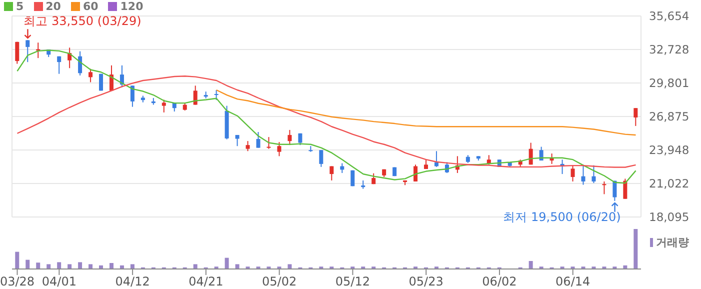 Image resolution: width=701 pixels, height=289 pixels. I want to click on x-tick-label: 05/23, so click(426, 281).